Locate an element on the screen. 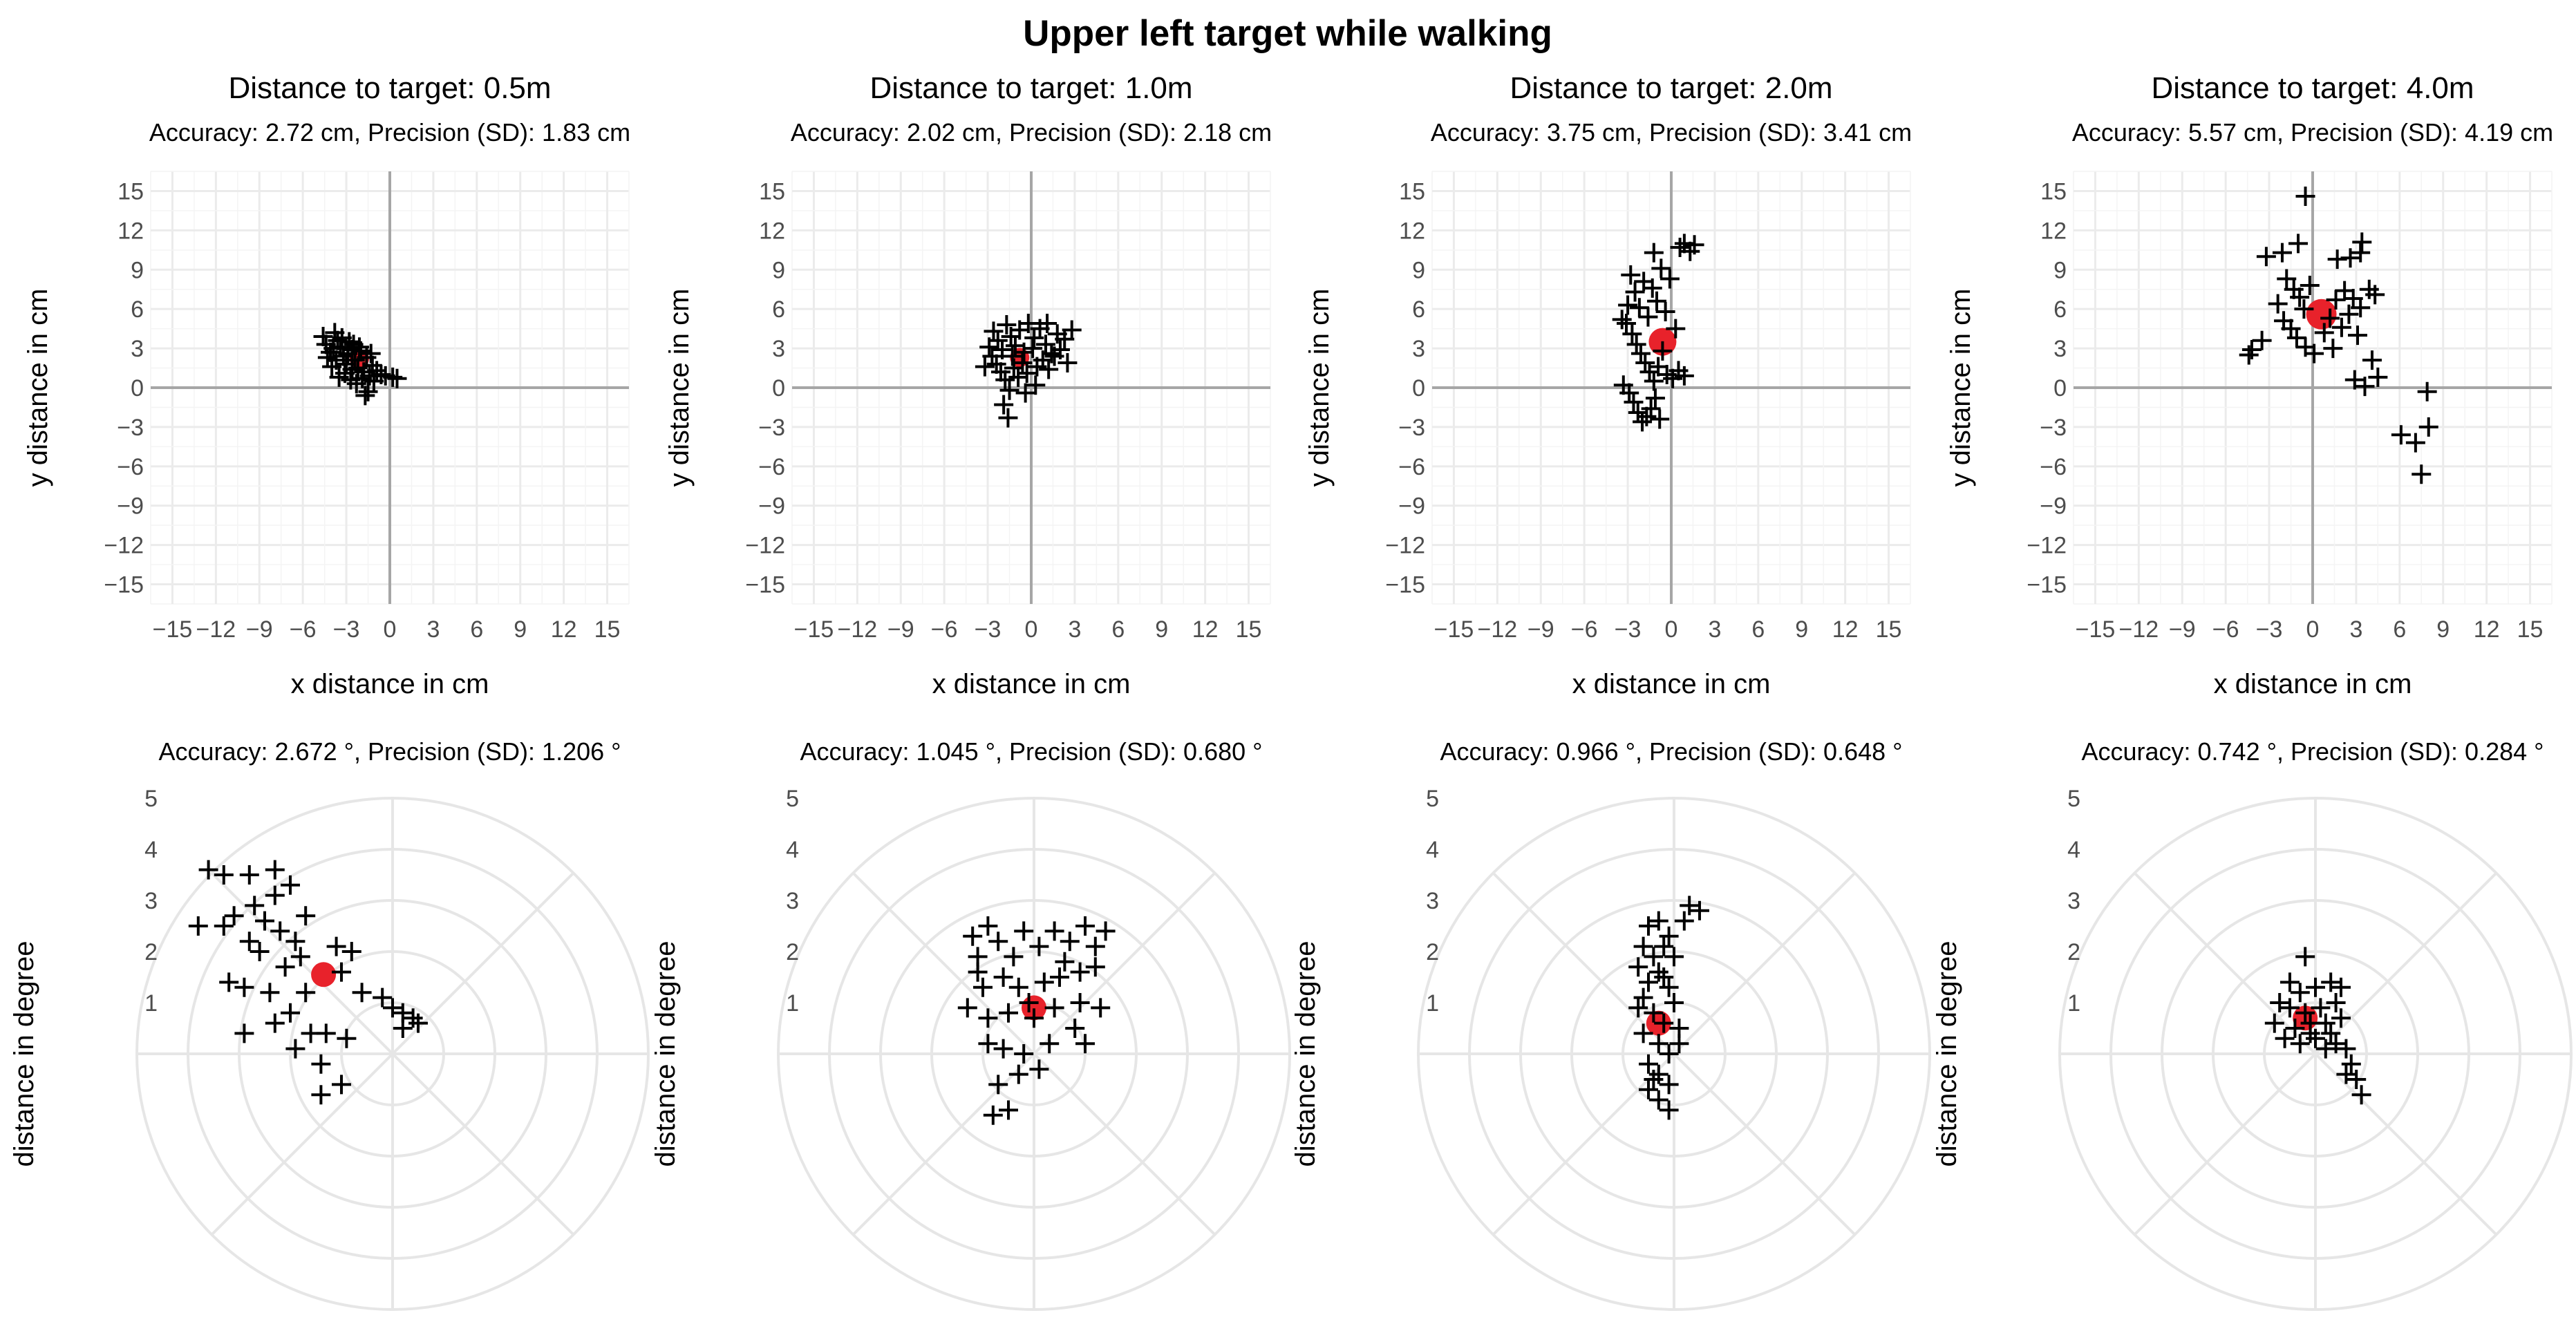 Image resolution: width=2576 pixels, height=1342 pixels. x-tick-label: 0 is located at coordinates (1671, 629).